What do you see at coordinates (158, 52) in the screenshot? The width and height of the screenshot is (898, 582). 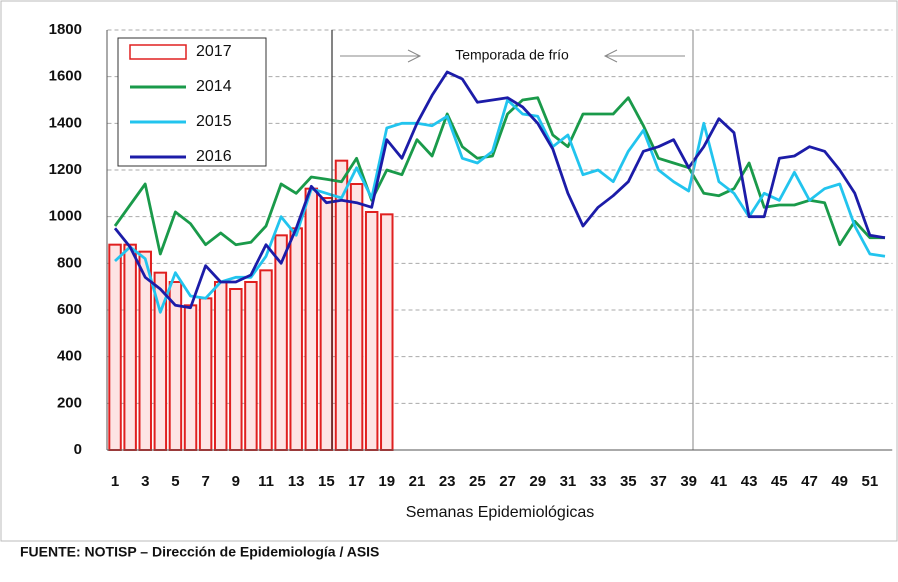 I see `legend-swatch` at bounding box center [158, 52].